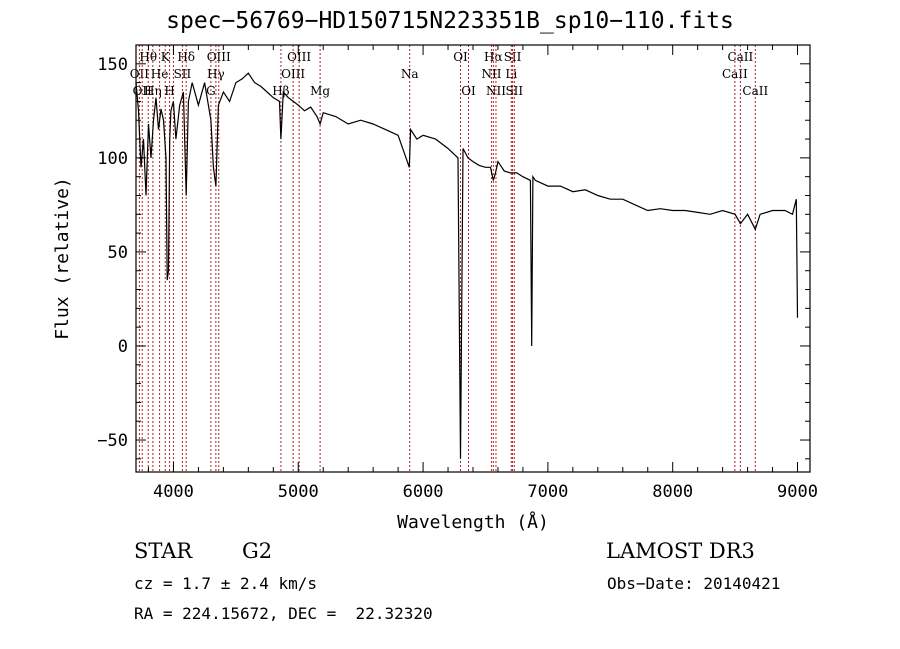 The height and width of the screenshot is (649, 900). Describe the element at coordinates (163, 551) in the screenshot. I see `object-class: STAR` at that location.